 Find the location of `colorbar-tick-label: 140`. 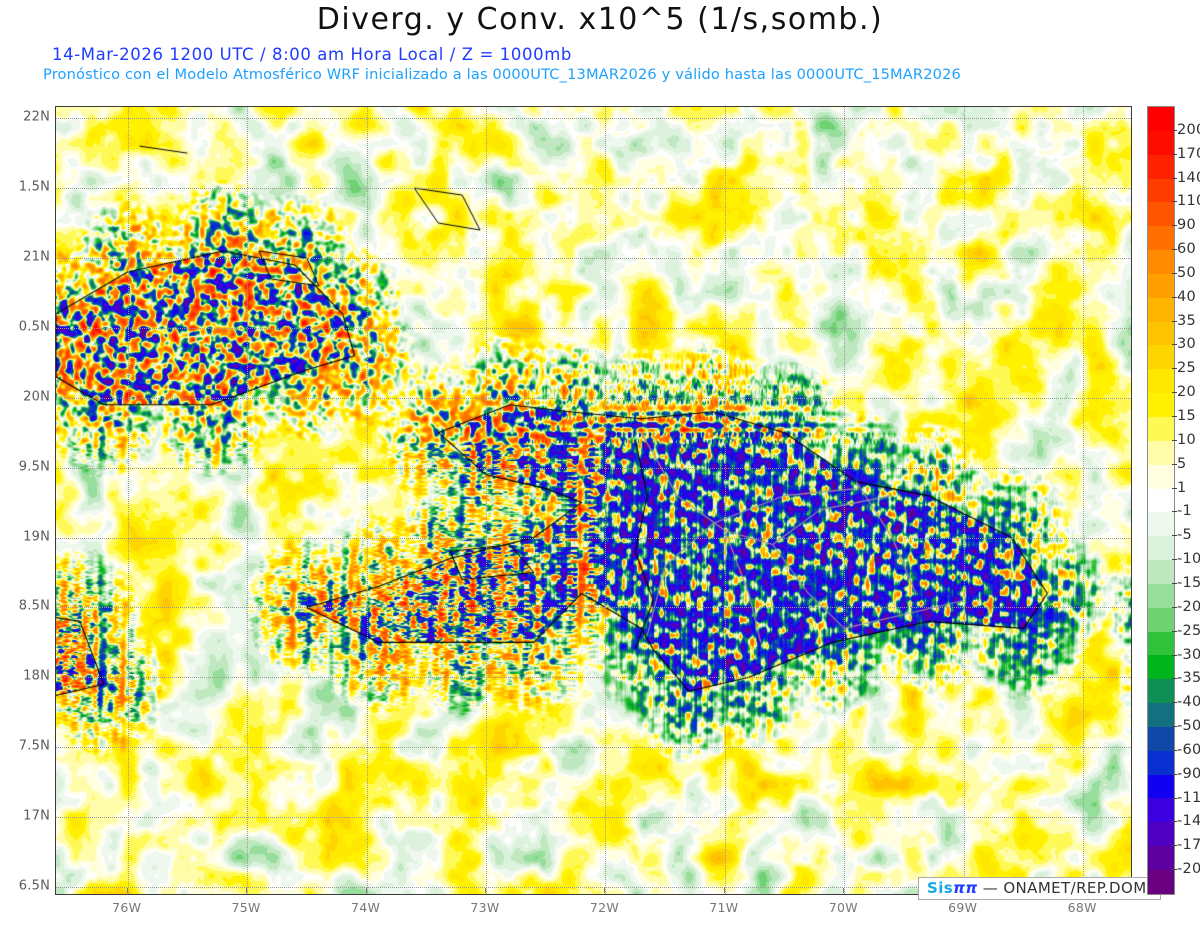

colorbar-tick-label: 140 is located at coordinates (1188, 177).